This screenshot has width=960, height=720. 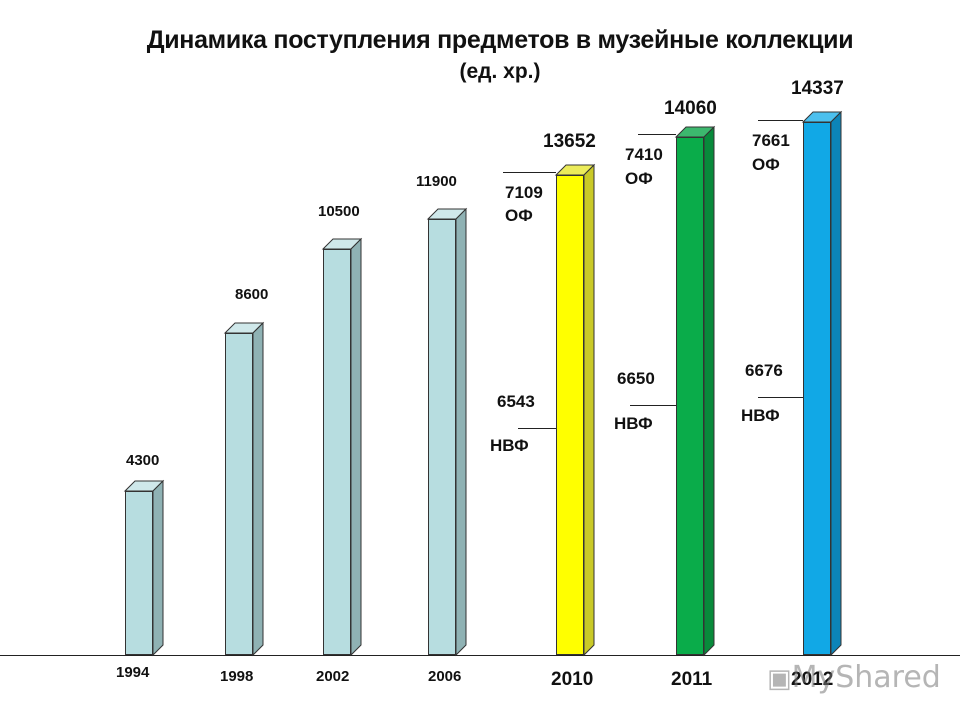 I want to click on bar-value-2011: 14060, so click(x=690, y=108).